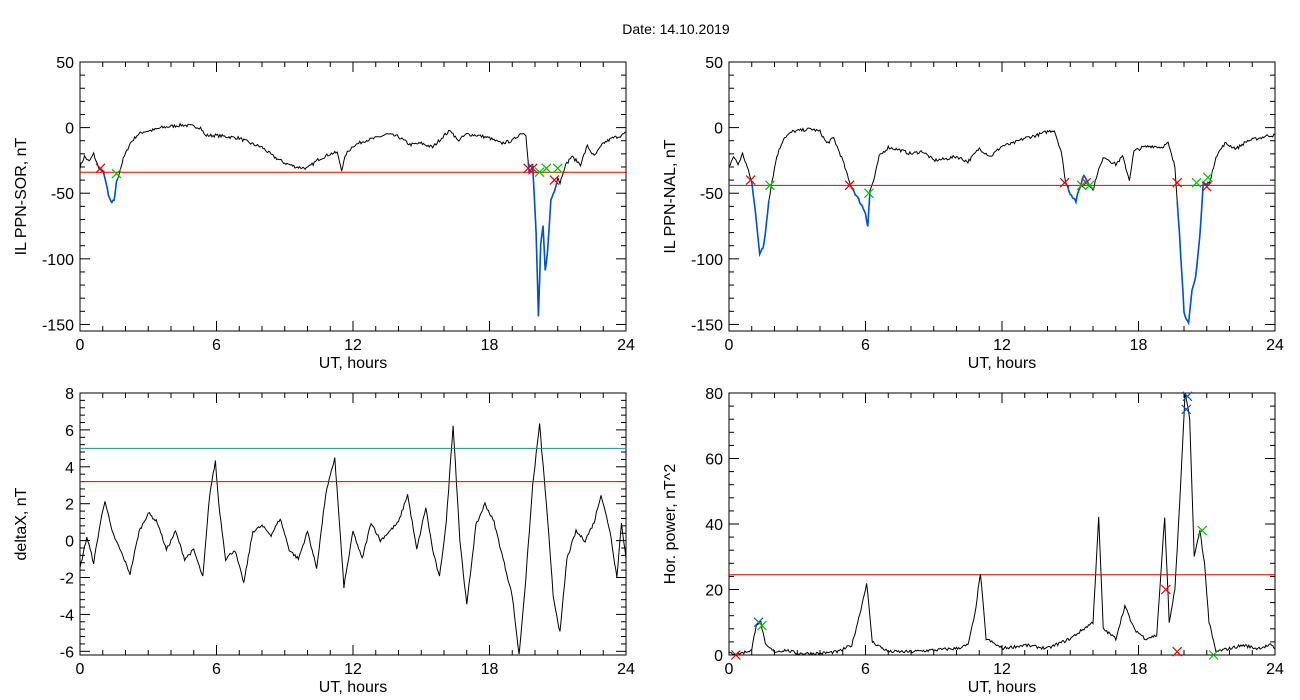 This screenshot has width=1300, height=700. Describe the element at coordinates (714, 460) in the screenshot. I see `y-tick-label: 60` at that location.